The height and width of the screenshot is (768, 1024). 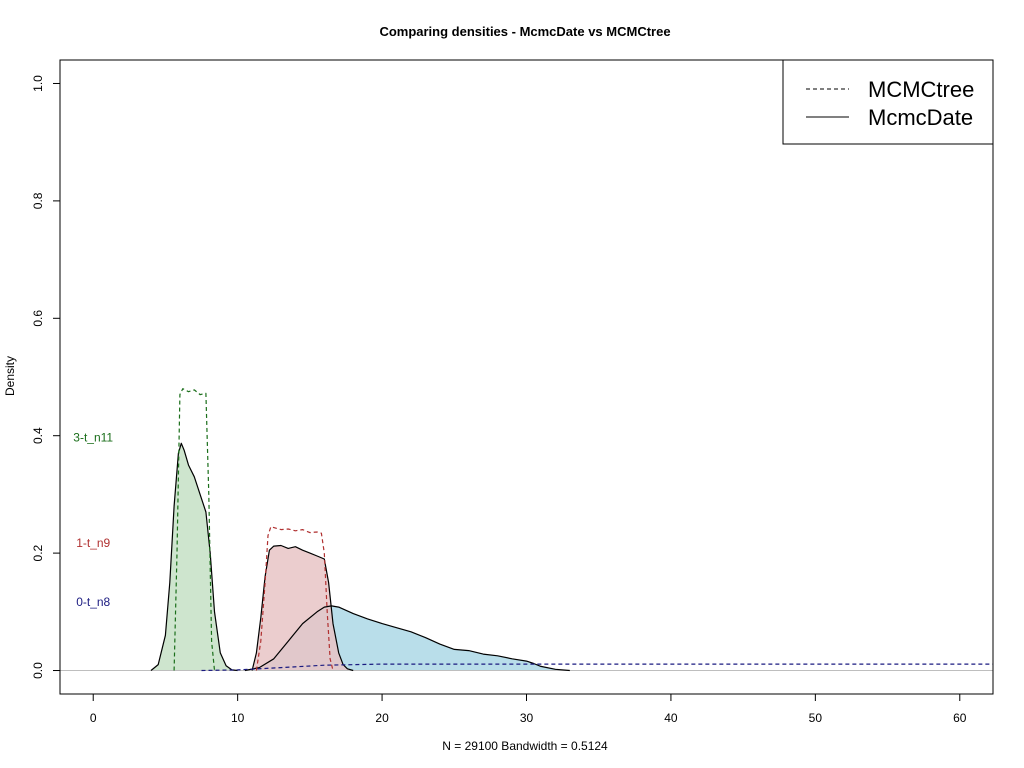 What do you see at coordinates (46, 377) in the screenshot?
I see `y-axis: 0.0 0.2 0.4 0.6 0.8 1.0` at bounding box center [46, 377].